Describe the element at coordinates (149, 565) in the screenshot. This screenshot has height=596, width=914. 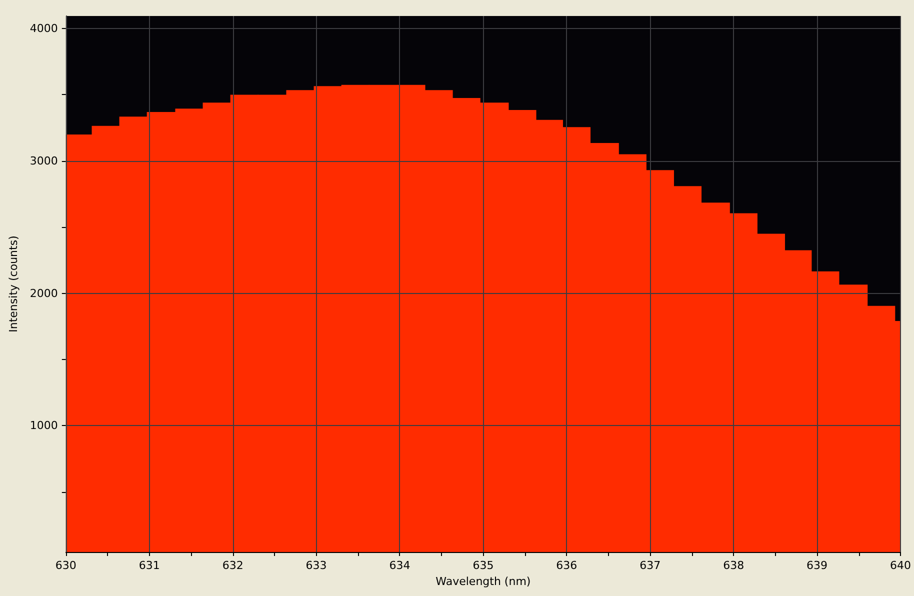
I see `x-tick-label: 631` at that location.